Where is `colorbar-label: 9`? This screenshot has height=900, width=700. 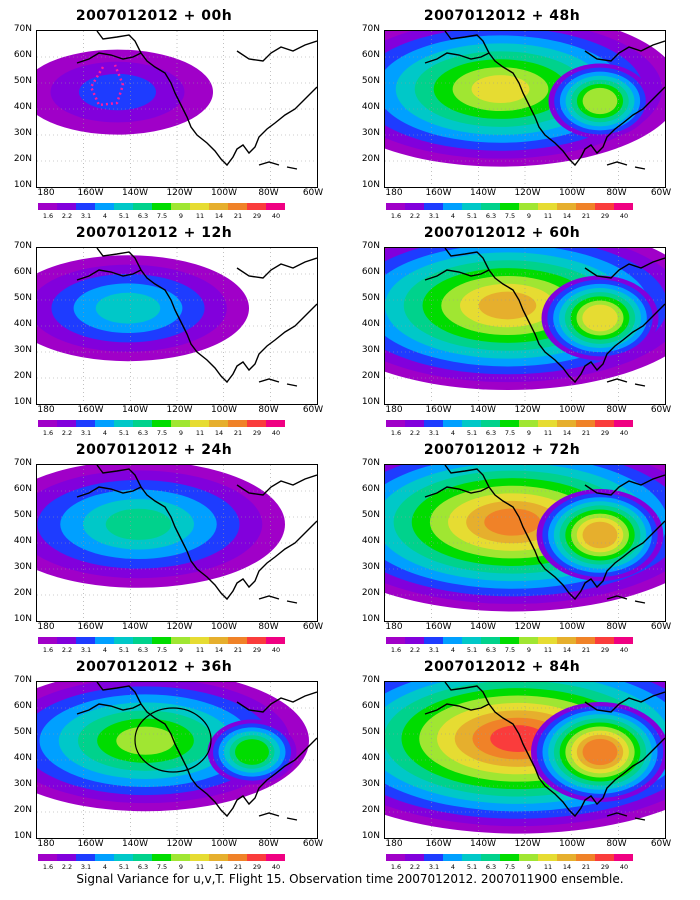 colorbar-label: 9 is located at coordinates (529, 867).